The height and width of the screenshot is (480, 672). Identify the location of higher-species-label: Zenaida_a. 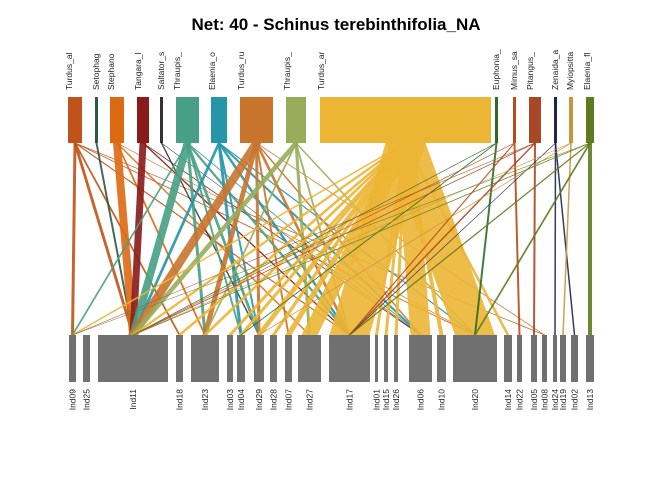
(555, 70).